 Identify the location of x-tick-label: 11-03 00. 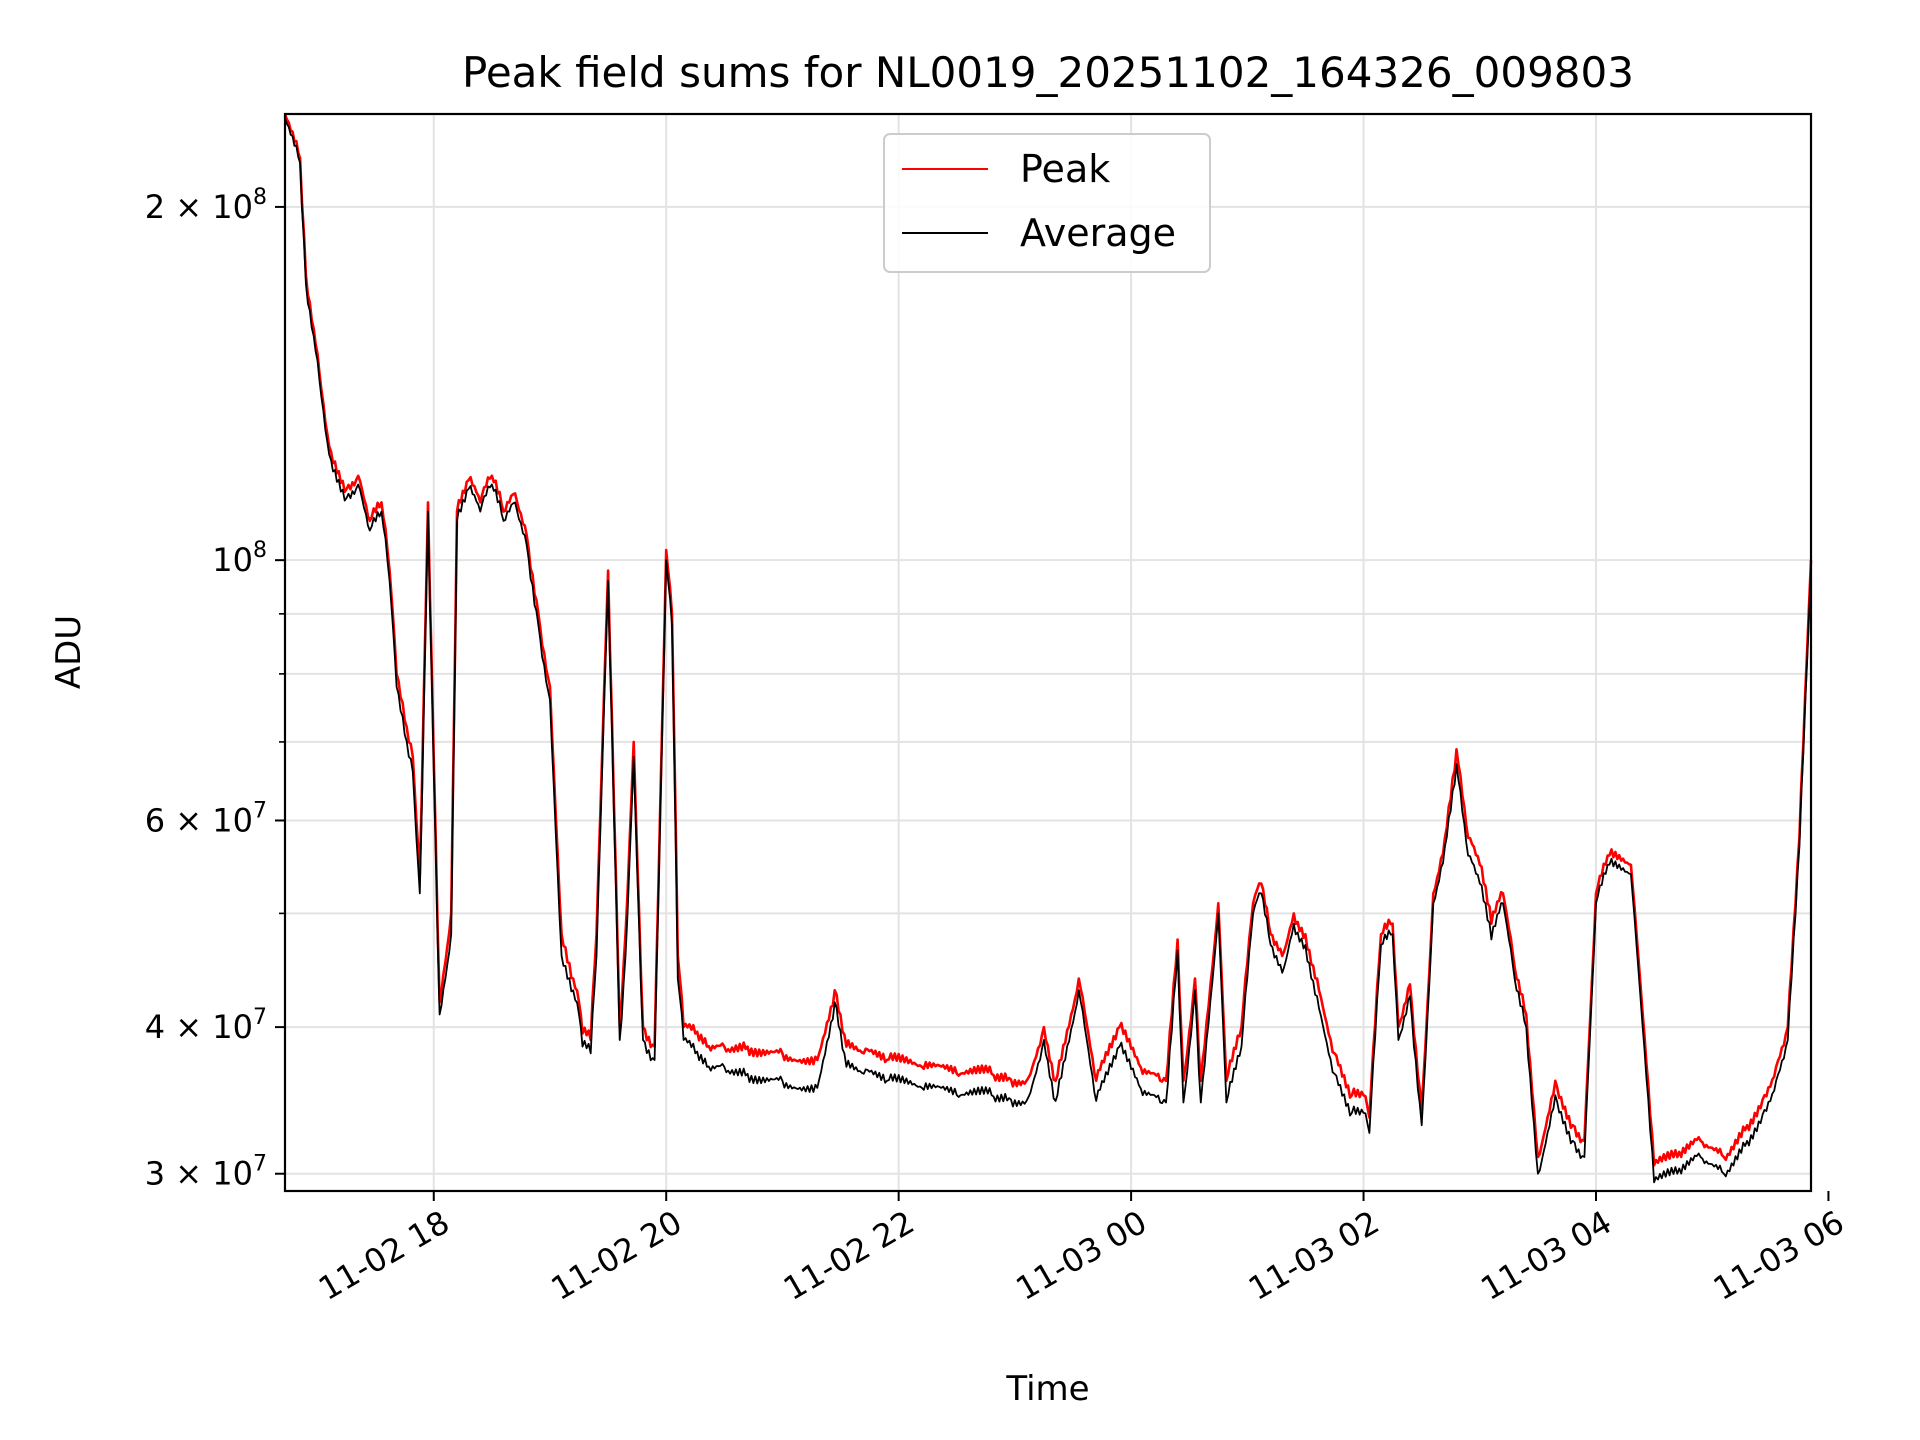
(1081, 1255).